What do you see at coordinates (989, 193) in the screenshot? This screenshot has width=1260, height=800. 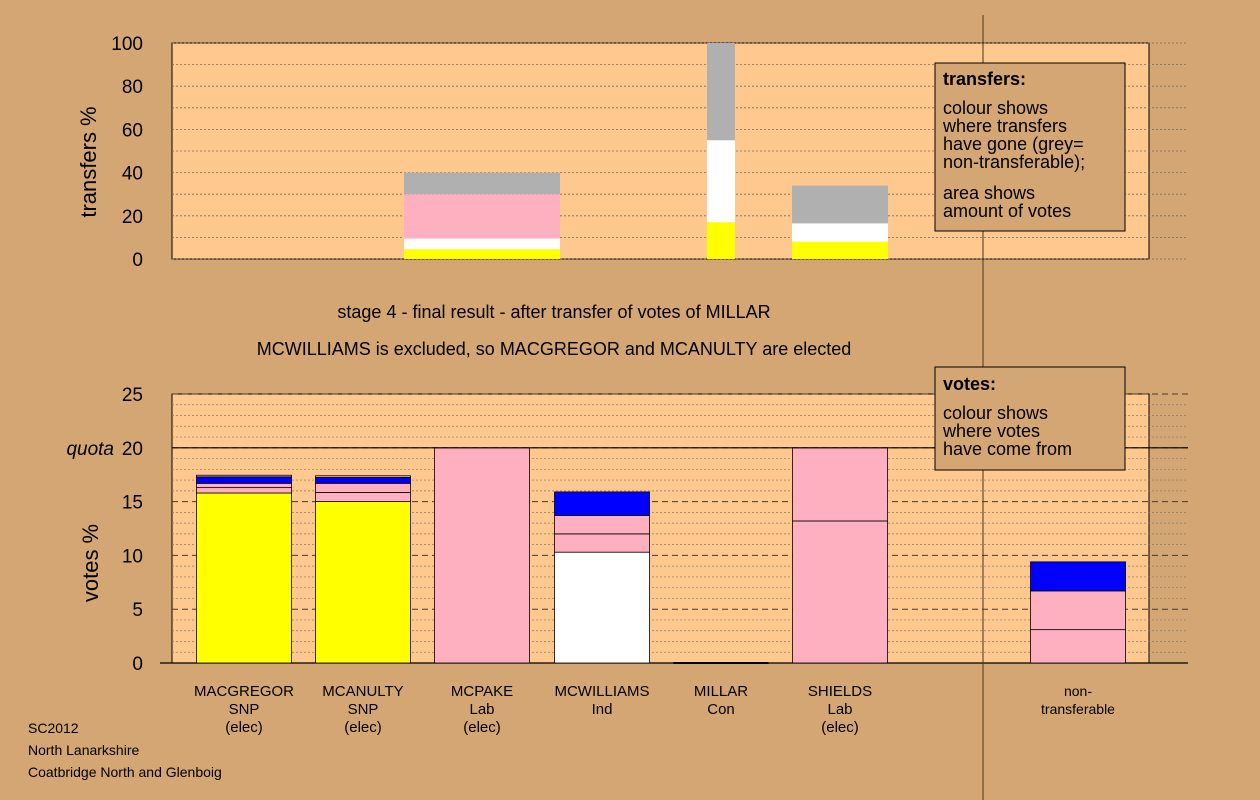 I see `transfers-legend-line: area shows` at bounding box center [989, 193].